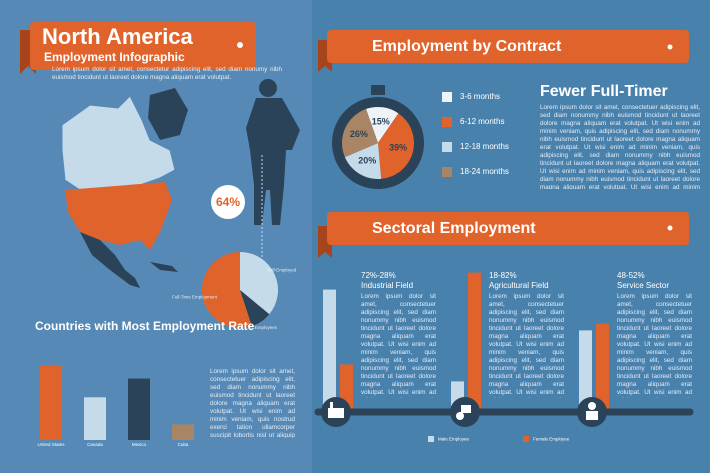 The height and width of the screenshot is (473, 710). I want to click on x-tick-label: United States, so click(51, 444).